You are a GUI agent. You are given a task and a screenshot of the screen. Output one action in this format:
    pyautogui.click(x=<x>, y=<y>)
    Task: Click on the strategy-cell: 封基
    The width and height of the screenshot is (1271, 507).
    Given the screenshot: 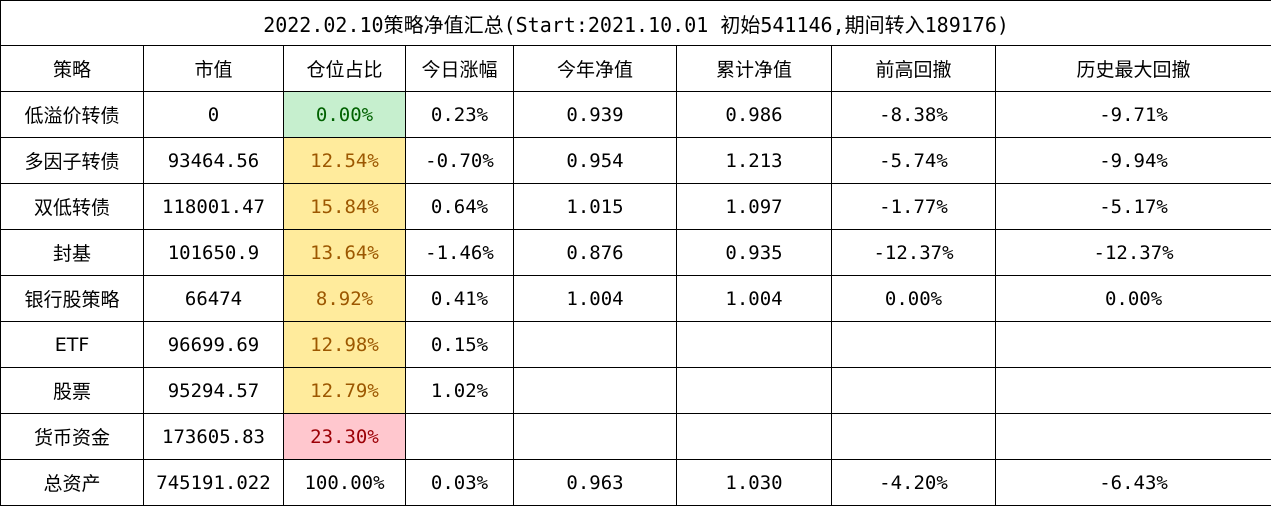 What is the action you would take?
    pyautogui.click(x=72, y=252)
    